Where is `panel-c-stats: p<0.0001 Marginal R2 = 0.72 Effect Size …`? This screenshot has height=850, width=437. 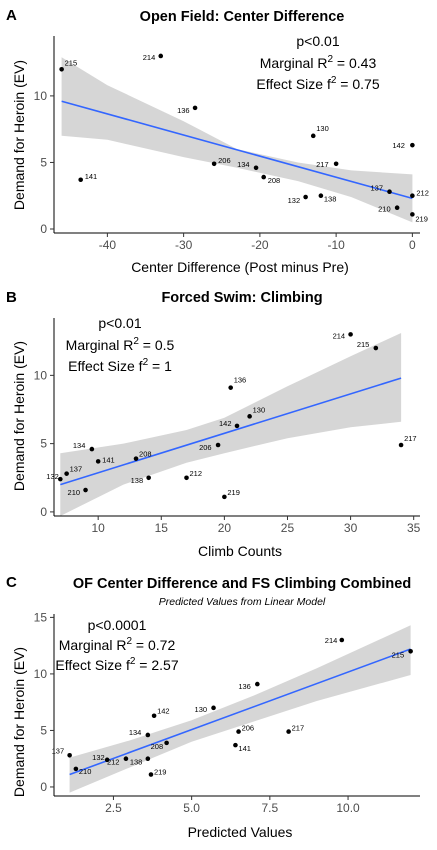
panel-c-stats: p<0.0001 Marginal R2 = 0.72 Effect Size … is located at coordinates (116, 645).